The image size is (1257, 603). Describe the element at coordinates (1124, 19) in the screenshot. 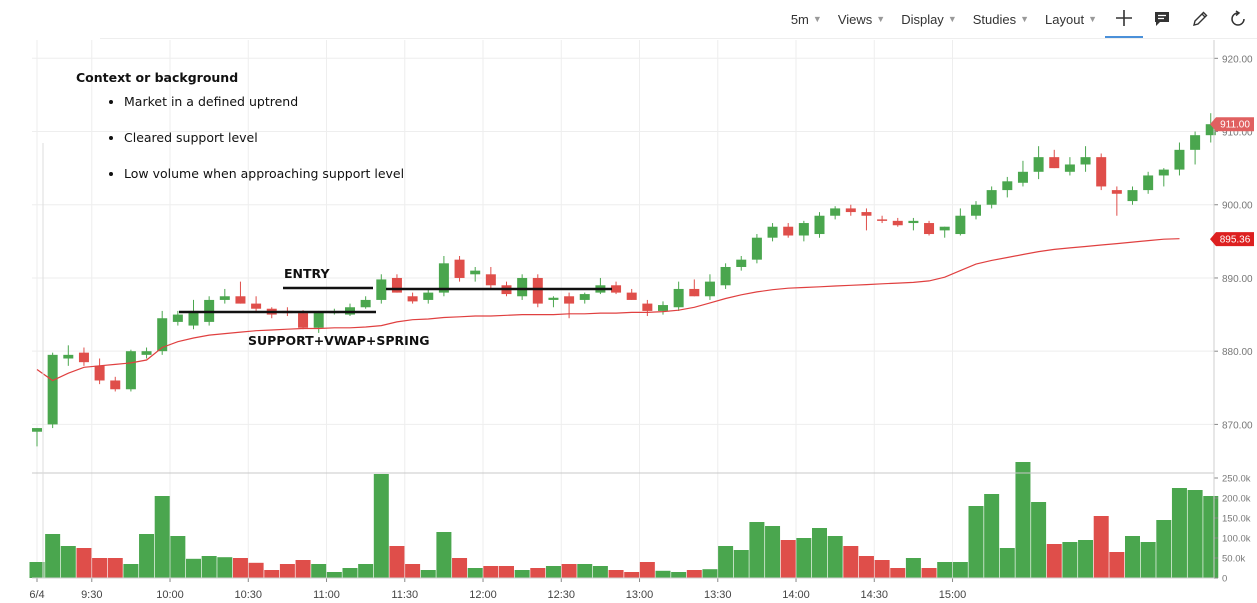

I see `crosshair-button` at that location.